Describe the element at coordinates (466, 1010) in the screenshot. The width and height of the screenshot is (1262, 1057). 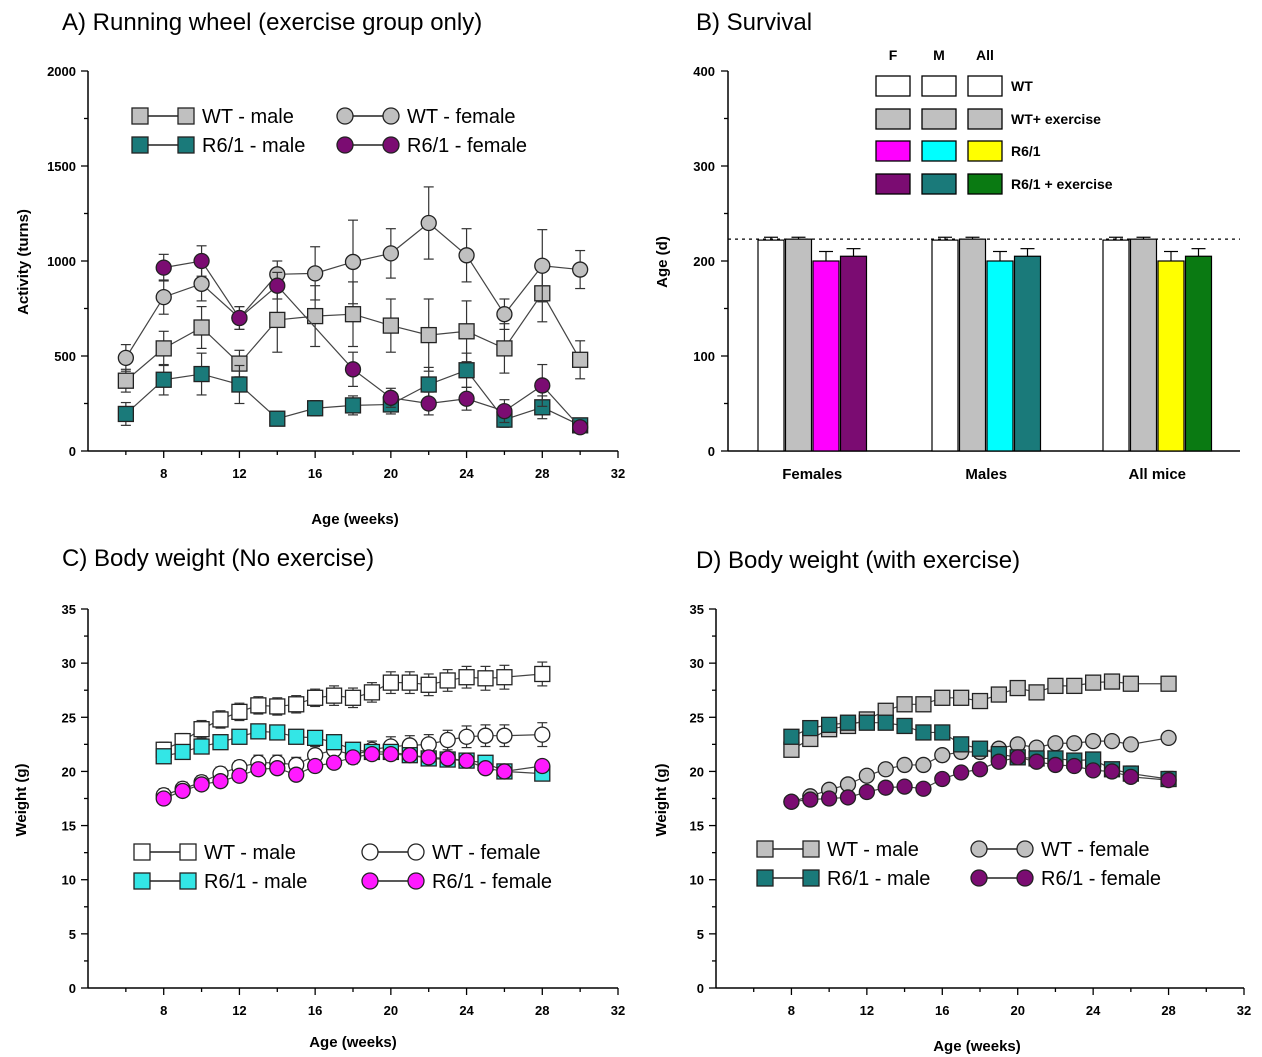
I see `x-tick-label: 24` at that location.